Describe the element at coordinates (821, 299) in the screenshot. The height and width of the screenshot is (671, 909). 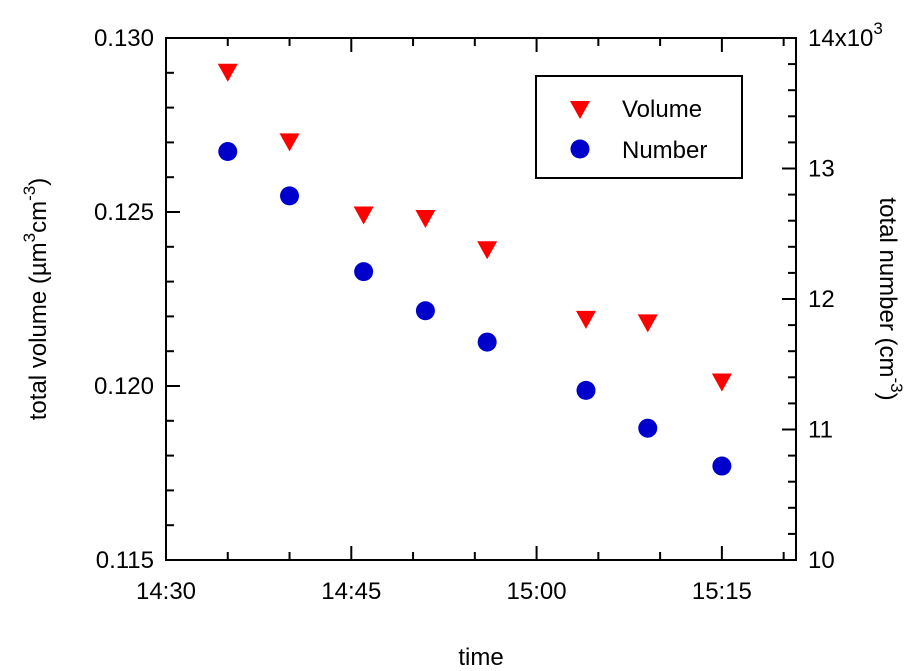
I see `y-right-tick-label: 12` at that location.